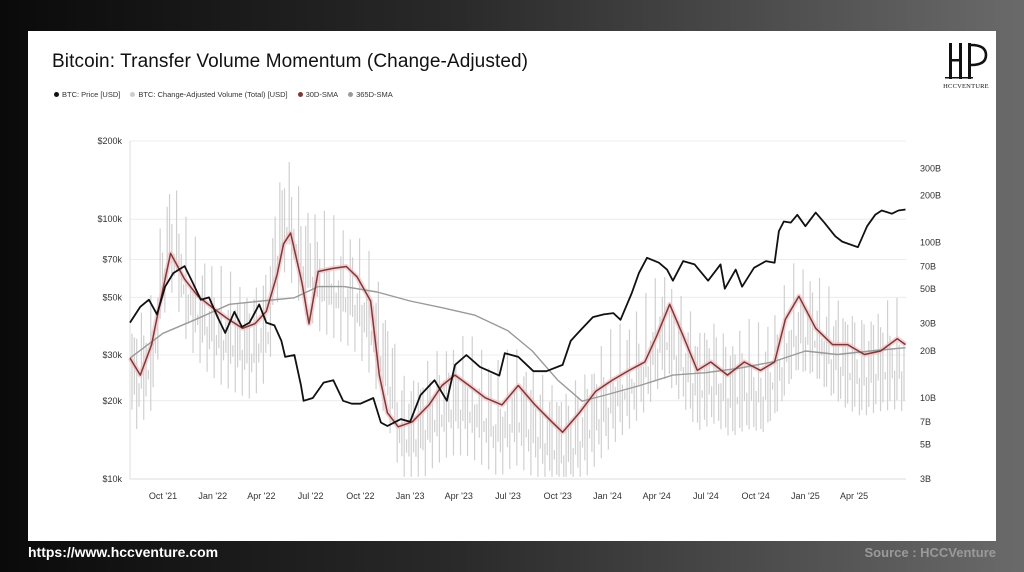 The image size is (1024, 572). I want to click on legend-price-label: BTC: Price [USD], so click(91, 94).